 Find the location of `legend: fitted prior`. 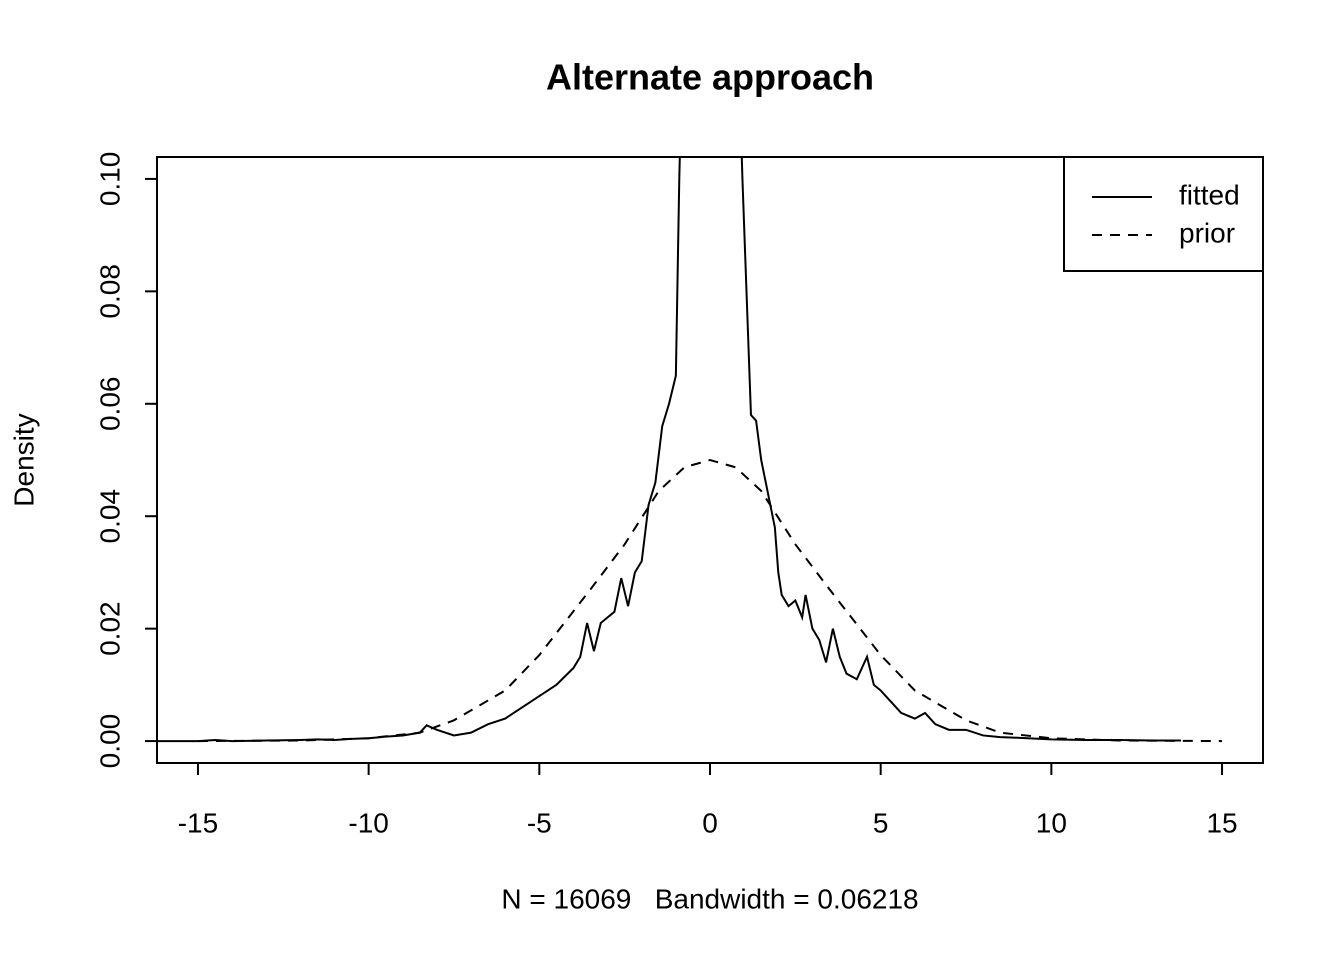

legend: fitted prior is located at coordinates (1163, 214).